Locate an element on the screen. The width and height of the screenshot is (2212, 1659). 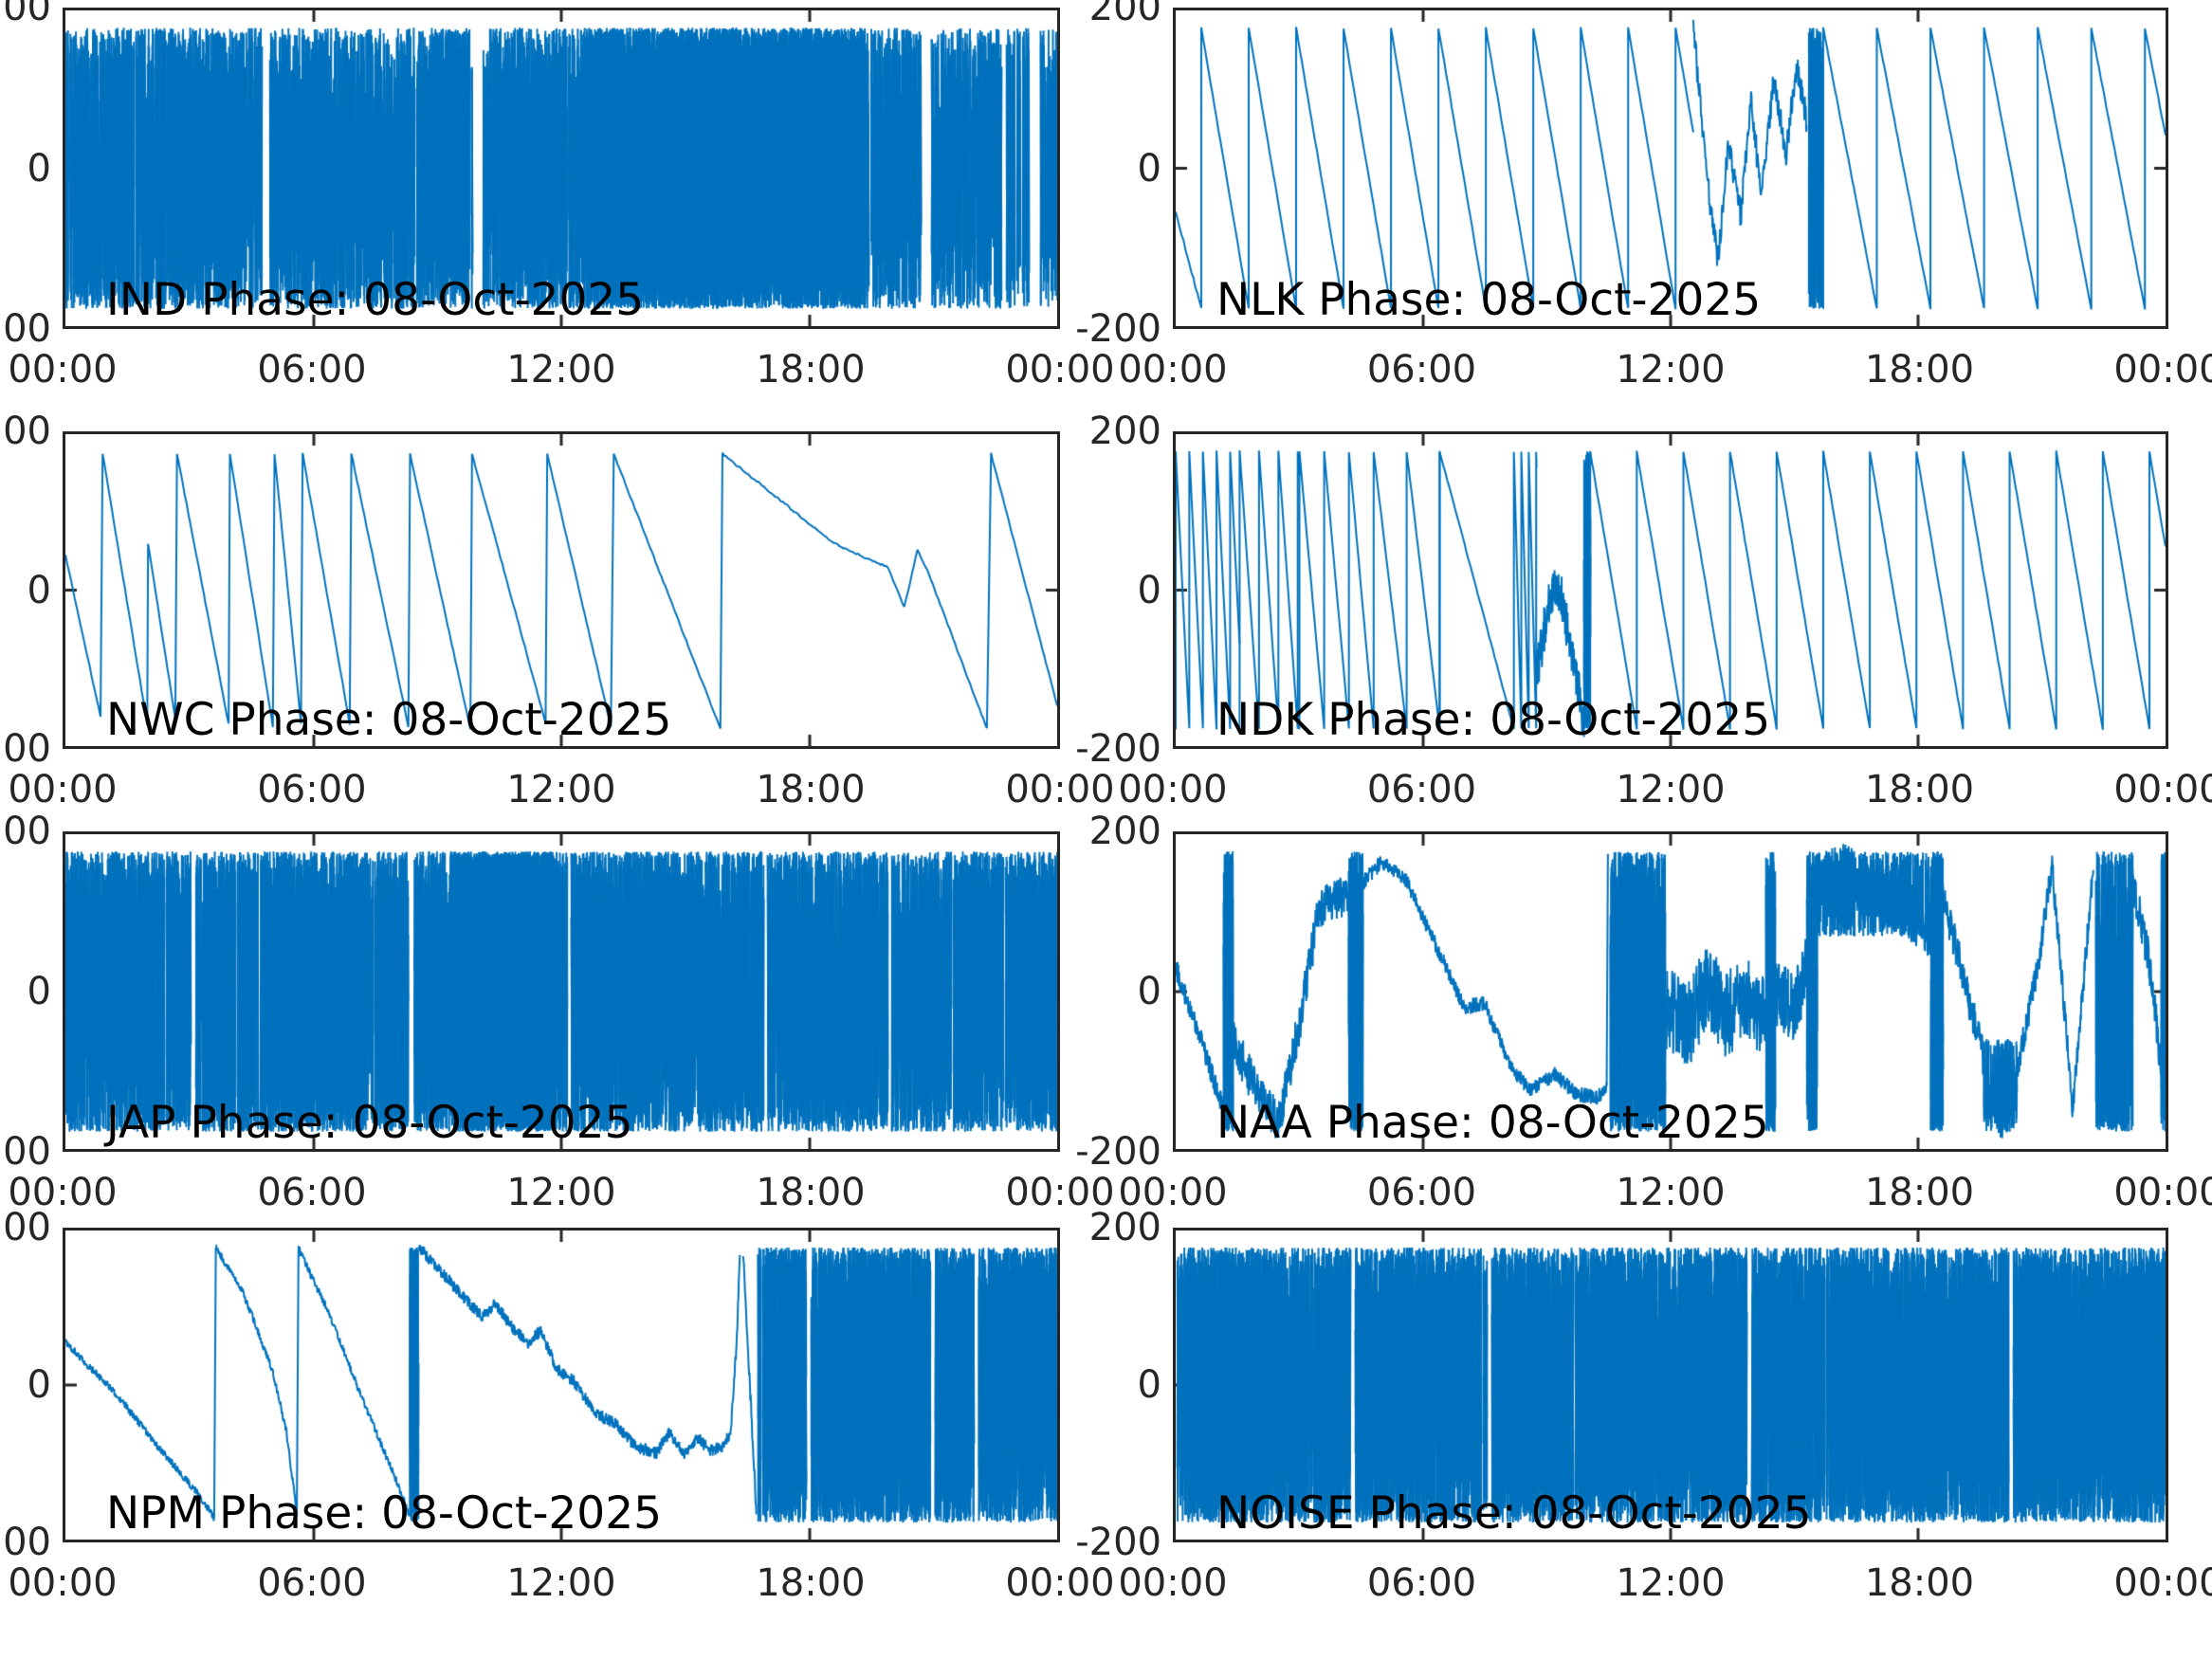
axes-box: NLK Phase: 08-Oct-2025 is located at coordinates (1670, 168).